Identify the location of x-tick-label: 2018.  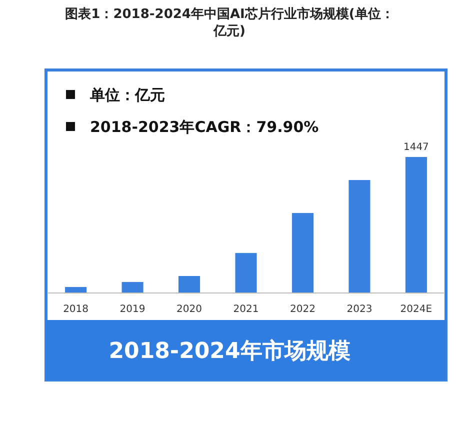
(76, 309).